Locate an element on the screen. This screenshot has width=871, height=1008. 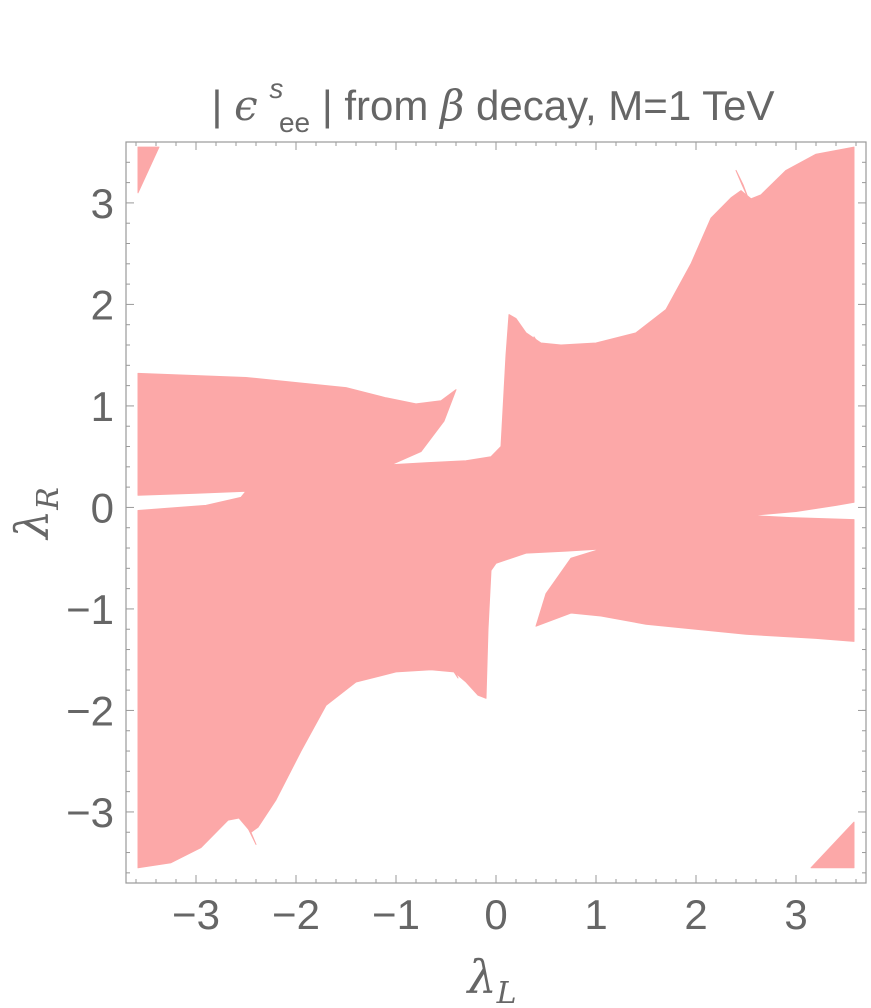
allowed-sliver-upper-right is located at coordinates (742, 184).